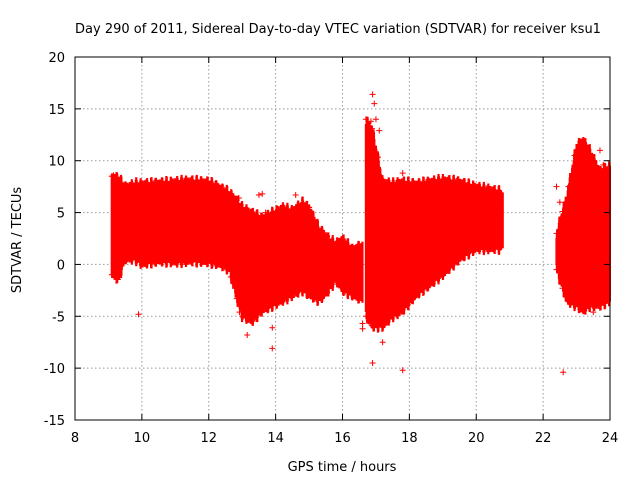 This screenshot has width=640, height=480. What do you see at coordinates (56, 110) in the screenshot?
I see `y-tick-label: 15` at bounding box center [56, 110].